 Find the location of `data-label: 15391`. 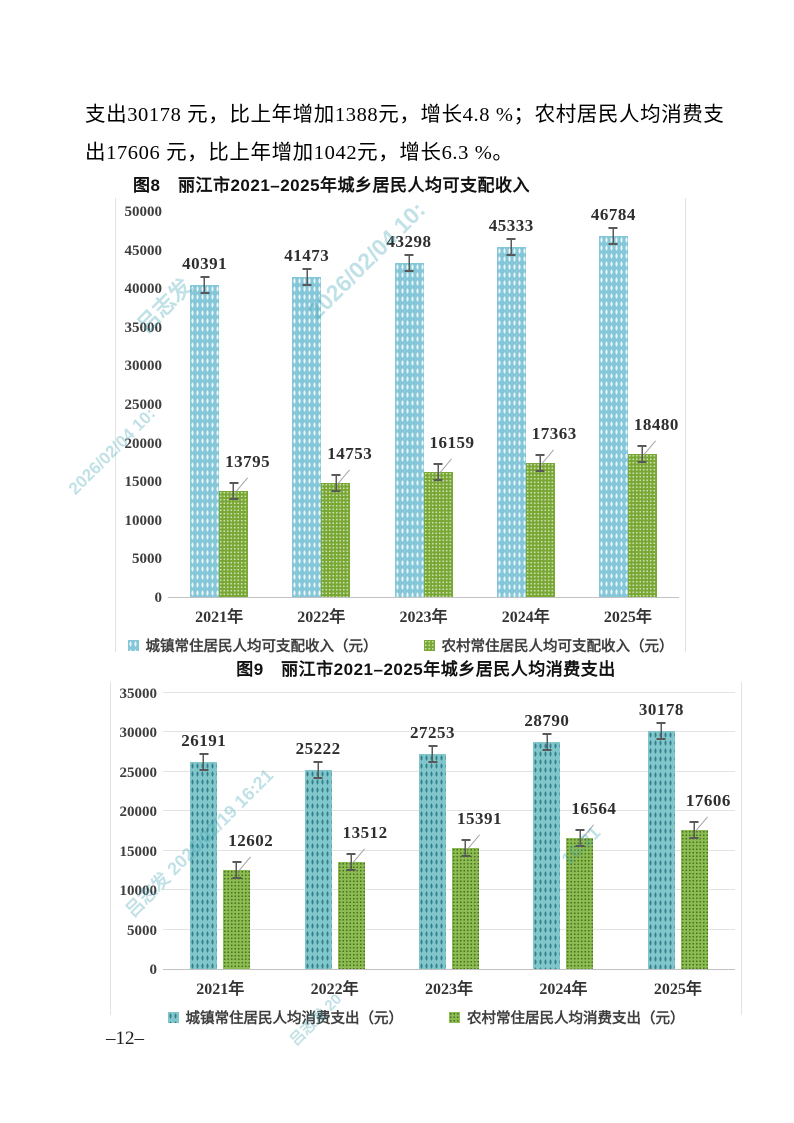

data-label: 15391 is located at coordinates (480, 818).